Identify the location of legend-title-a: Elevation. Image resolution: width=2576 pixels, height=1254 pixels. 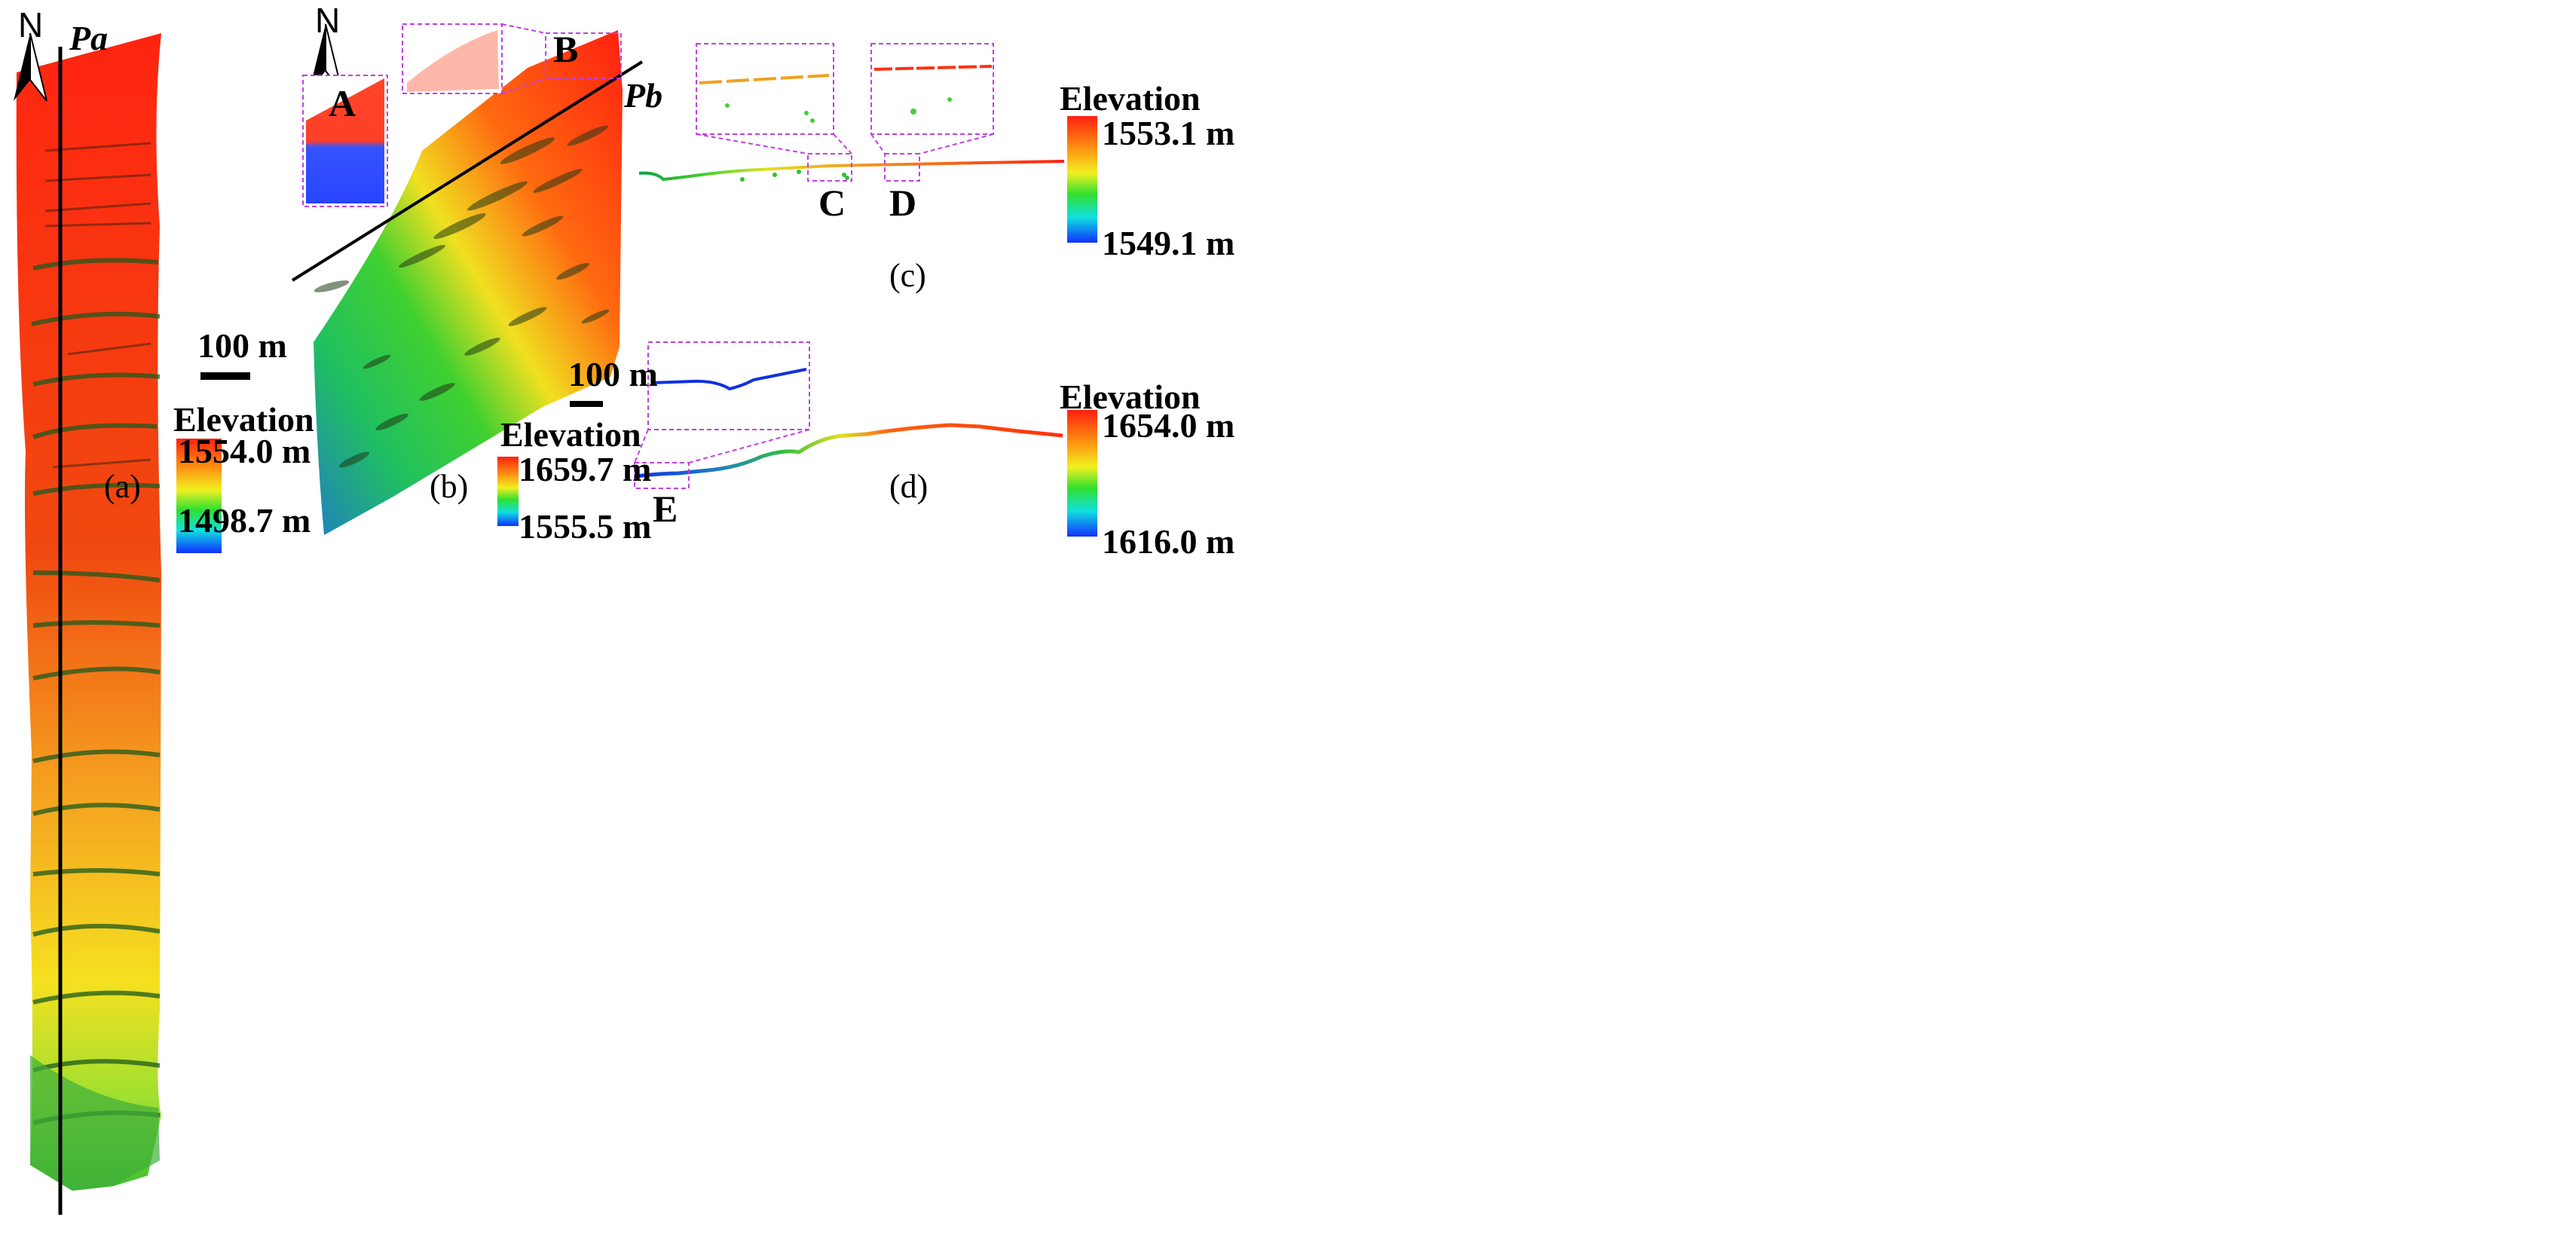
(243, 420).